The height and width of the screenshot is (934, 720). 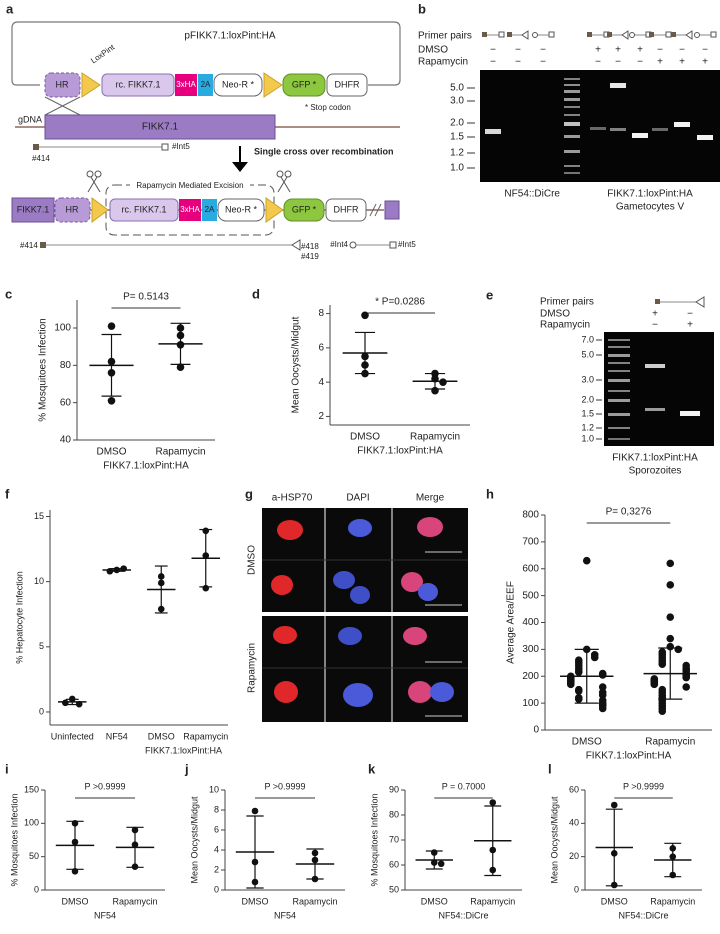 What do you see at coordinates (144, 210) in the screenshot?
I see `rc-box` at bounding box center [144, 210].